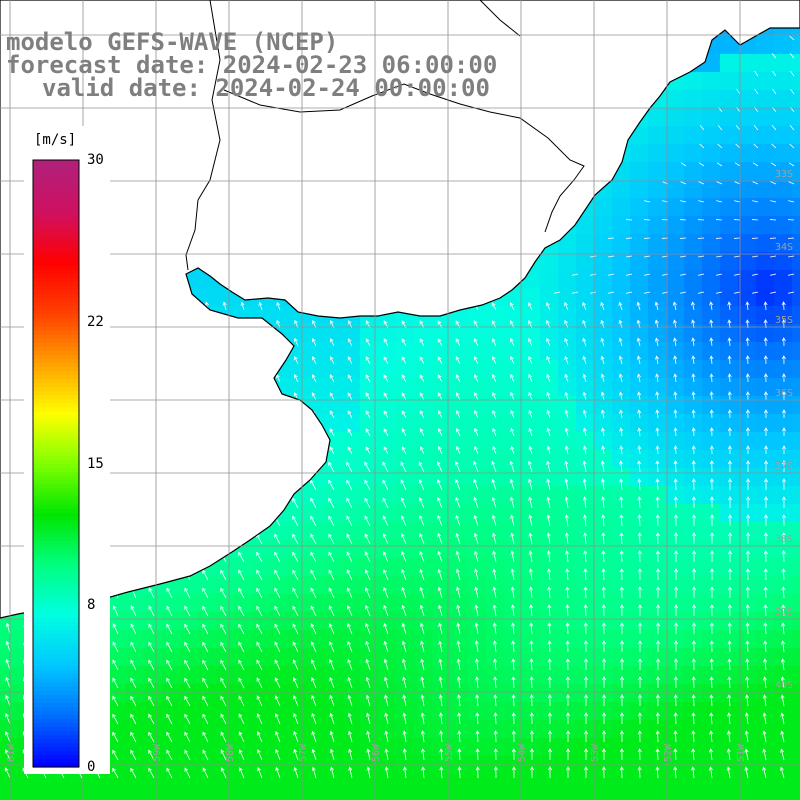 The height and width of the screenshot is (800, 800). Describe the element at coordinates (449, 752) in the screenshot. I see `lon-label: 55W` at that location.